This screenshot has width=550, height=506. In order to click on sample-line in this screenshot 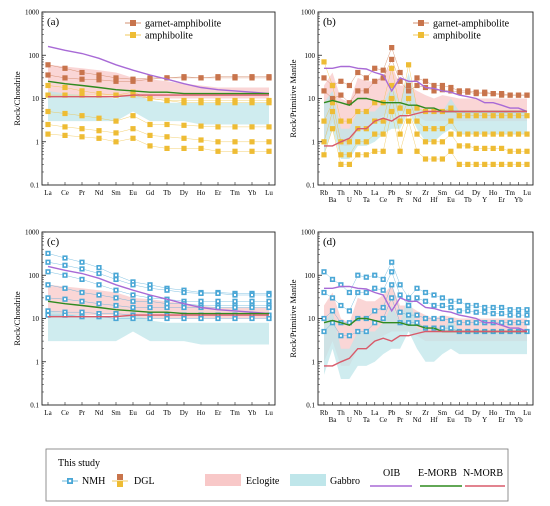, I will do `click(158, 302)`.